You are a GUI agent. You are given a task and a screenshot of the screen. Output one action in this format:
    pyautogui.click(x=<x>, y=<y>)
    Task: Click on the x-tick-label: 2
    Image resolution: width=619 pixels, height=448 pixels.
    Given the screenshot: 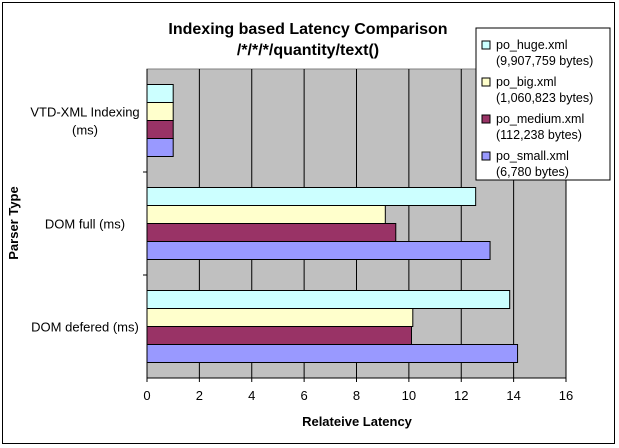 What is the action you would take?
    pyautogui.click(x=199, y=395)
    